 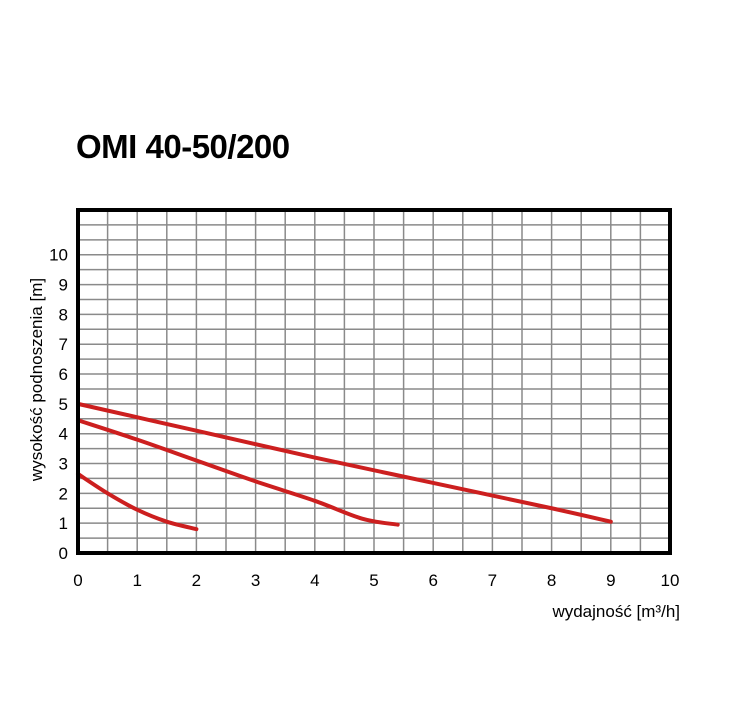 I want to click on x-tick-label: 2, so click(x=196, y=580).